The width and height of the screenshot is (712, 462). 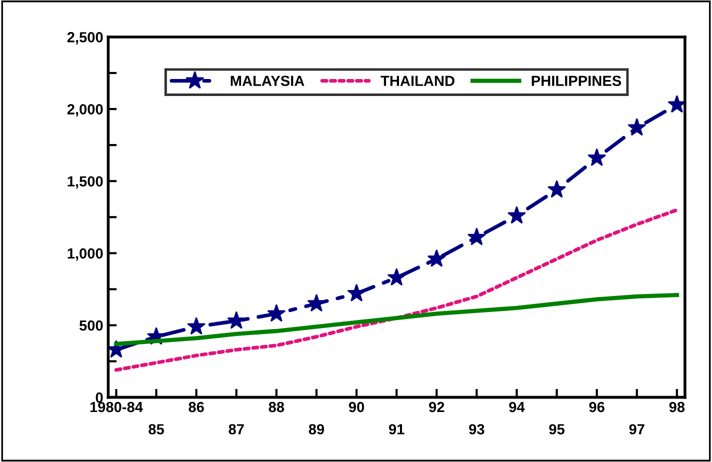 I want to click on legend-label: PHILIPPINES, so click(x=577, y=81).